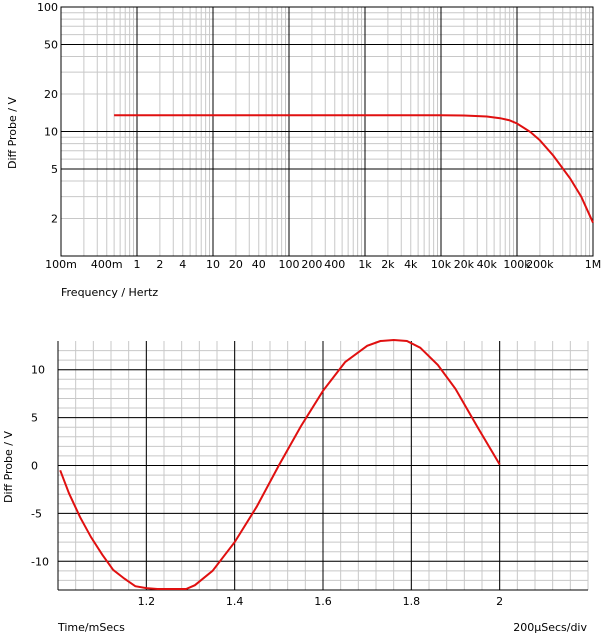  What do you see at coordinates (51, 94) in the screenshot?
I see `y-tick-label: 20` at bounding box center [51, 94].